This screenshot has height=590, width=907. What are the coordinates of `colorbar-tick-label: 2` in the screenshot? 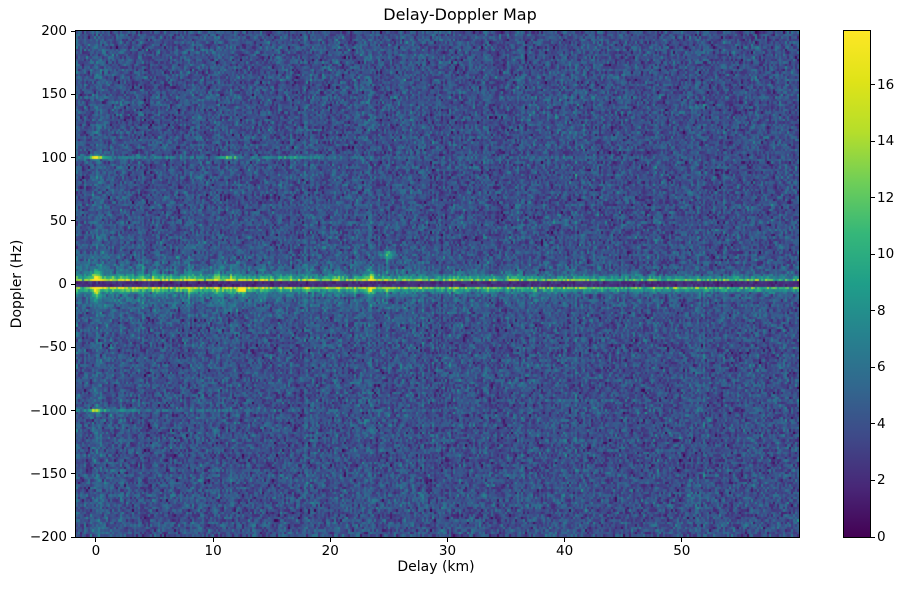 It's located at (881, 480).